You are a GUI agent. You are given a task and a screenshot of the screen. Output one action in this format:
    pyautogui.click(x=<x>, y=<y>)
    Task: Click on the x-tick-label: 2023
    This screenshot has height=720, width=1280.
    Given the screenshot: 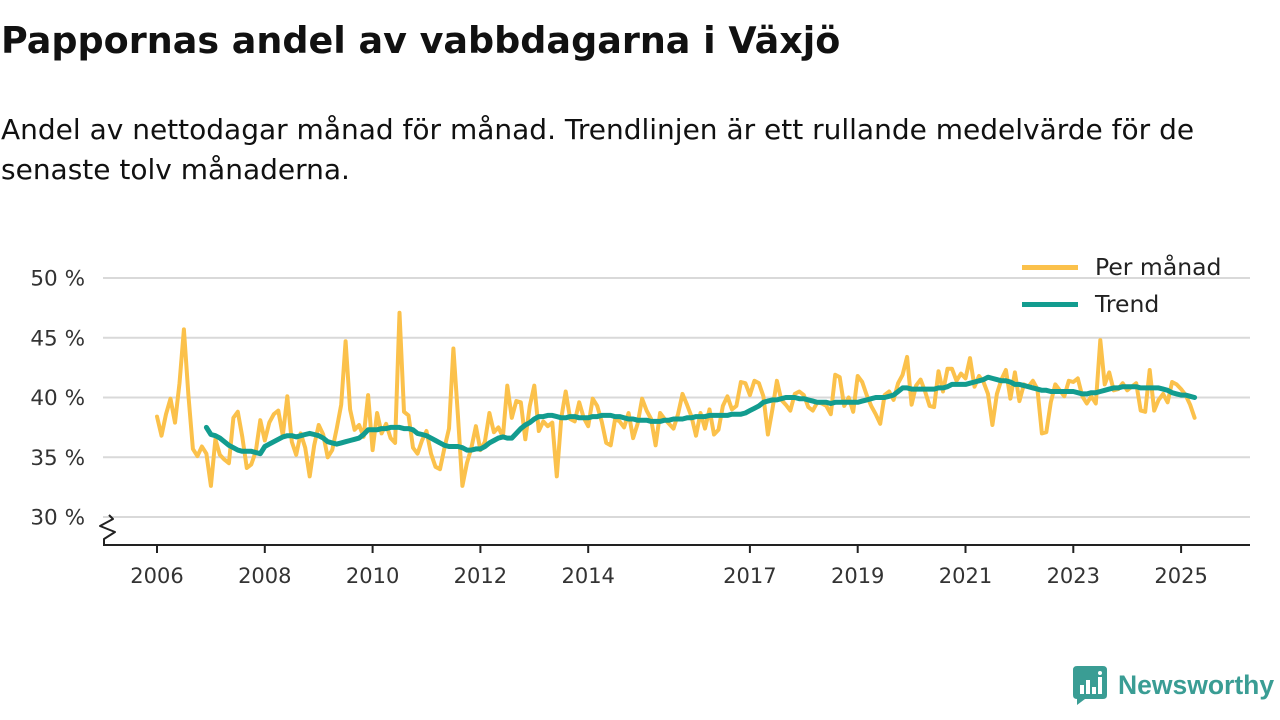 What is the action you would take?
    pyautogui.click(x=1073, y=576)
    